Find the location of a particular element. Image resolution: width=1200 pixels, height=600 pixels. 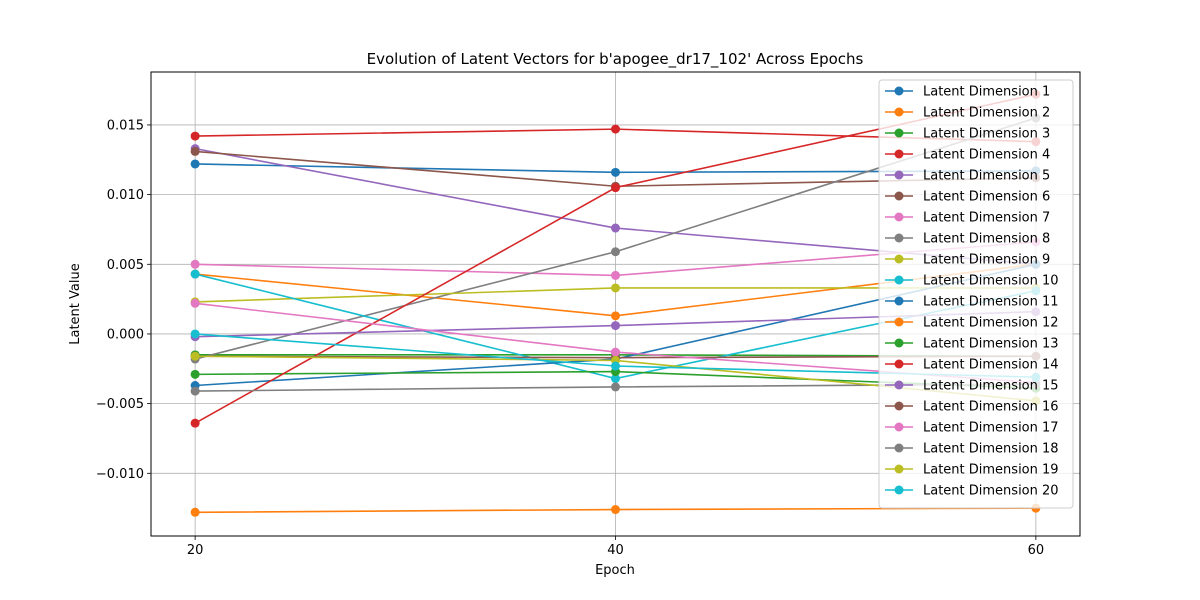

legend-item: Latent Dimension 14 is located at coordinates (972, 365).